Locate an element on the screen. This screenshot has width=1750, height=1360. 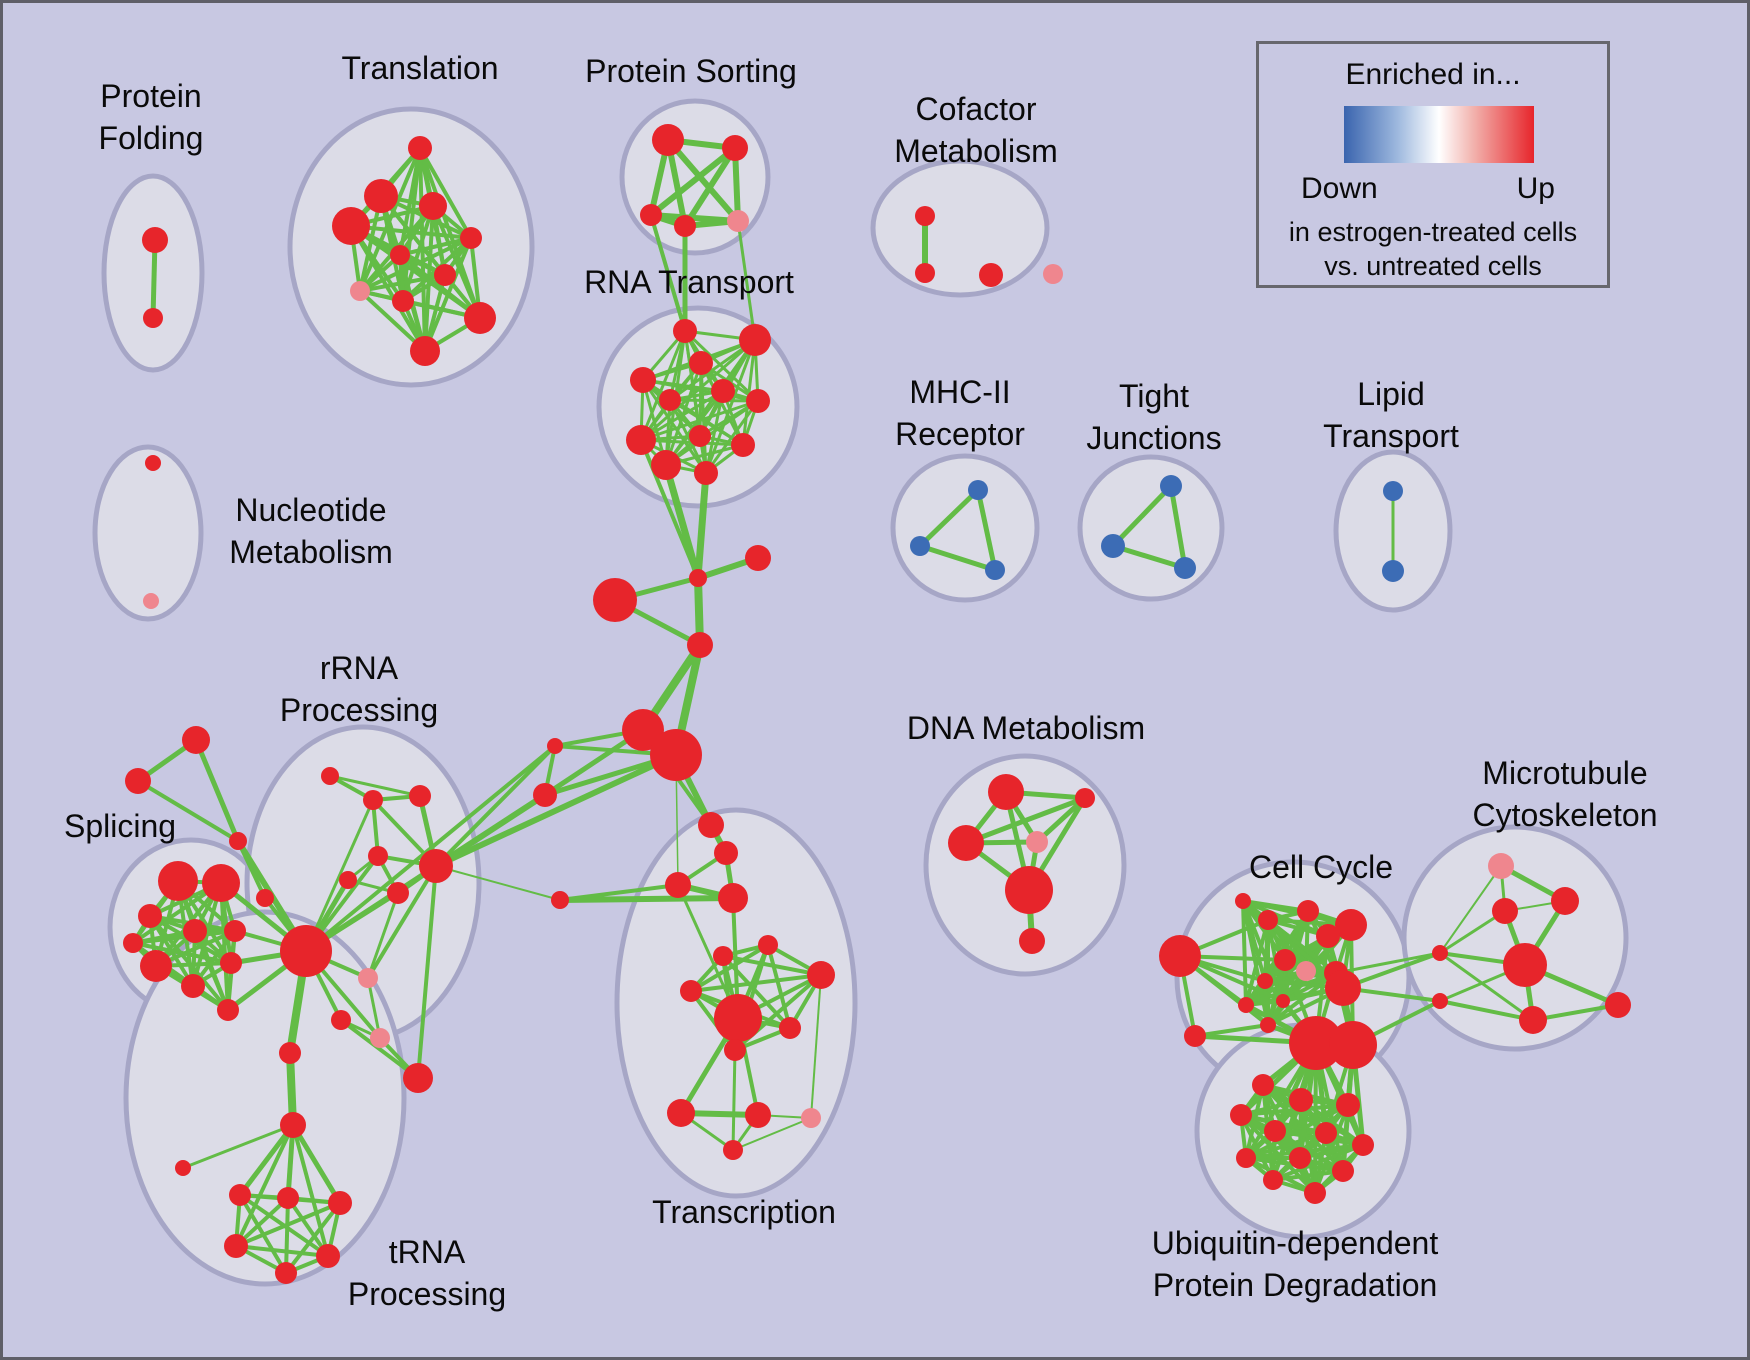
node-ch2 is located at coordinates (758, 558).